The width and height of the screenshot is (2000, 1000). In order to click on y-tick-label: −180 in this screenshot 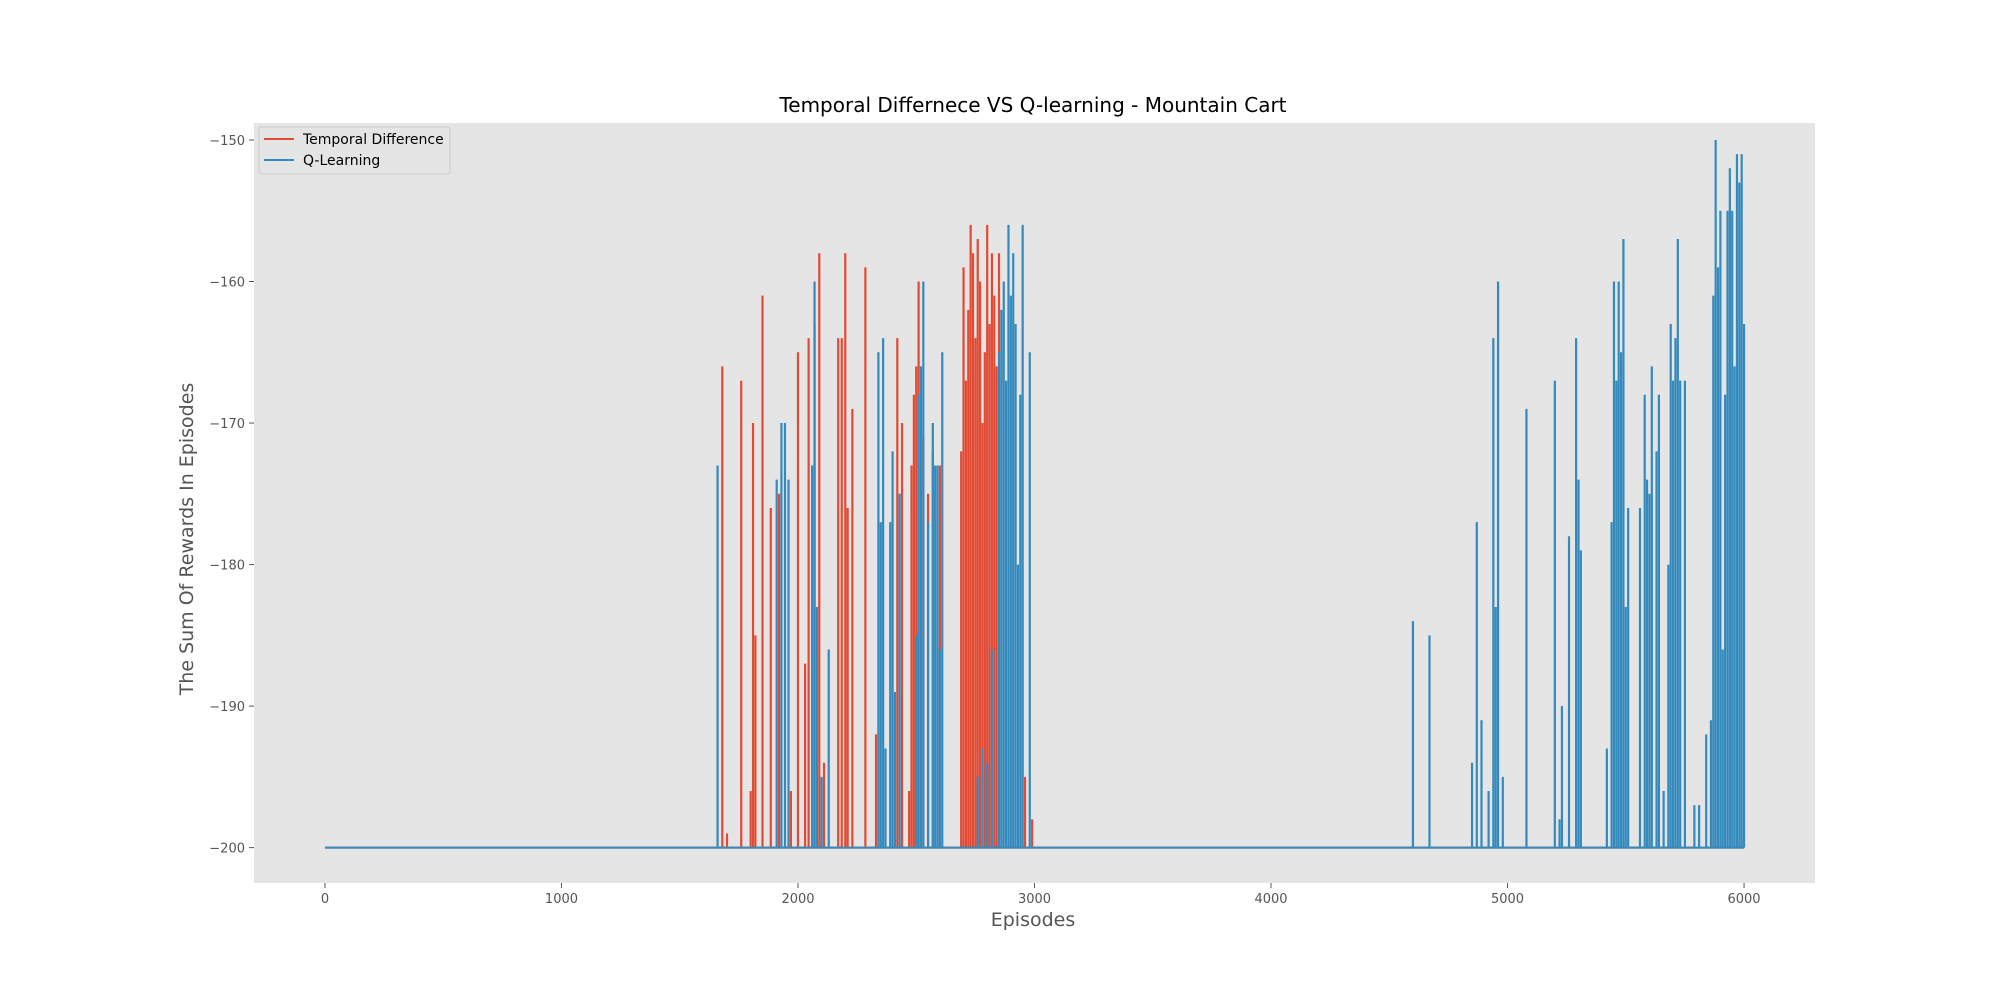, I will do `click(227, 566)`.